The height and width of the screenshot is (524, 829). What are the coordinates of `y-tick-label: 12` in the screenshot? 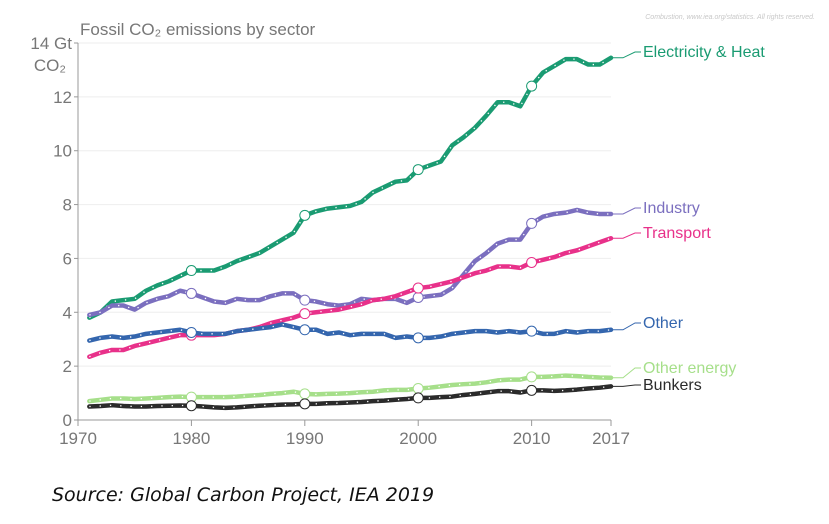 It's located at (62, 97).